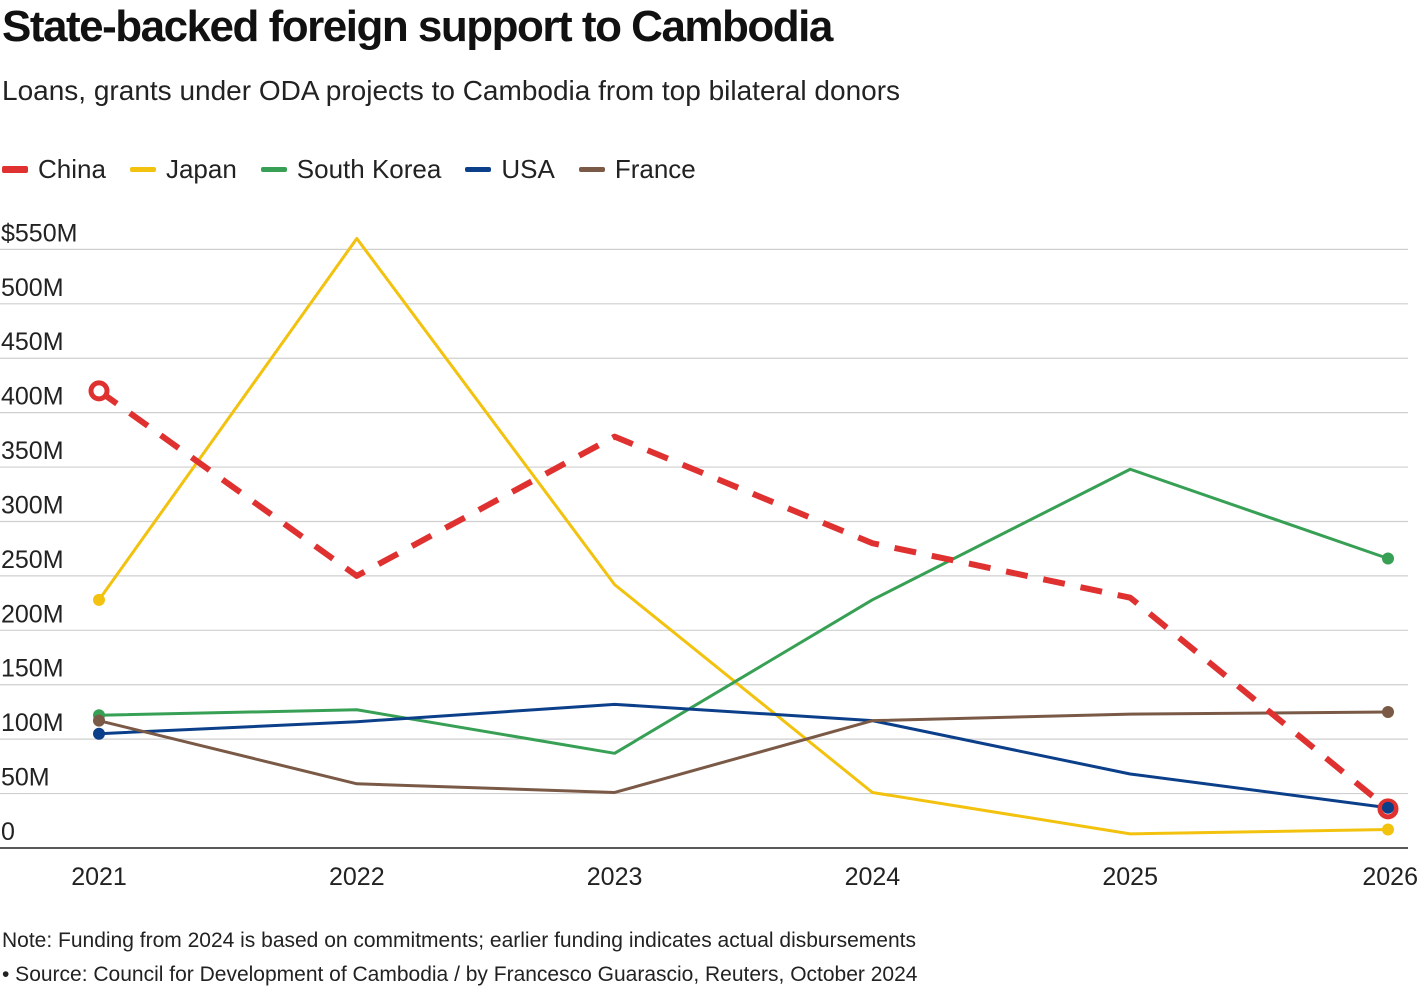 This screenshot has width=1420, height=994. Describe the element at coordinates (32, 451) in the screenshot. I see `y-tick-label: 350M` at that location.